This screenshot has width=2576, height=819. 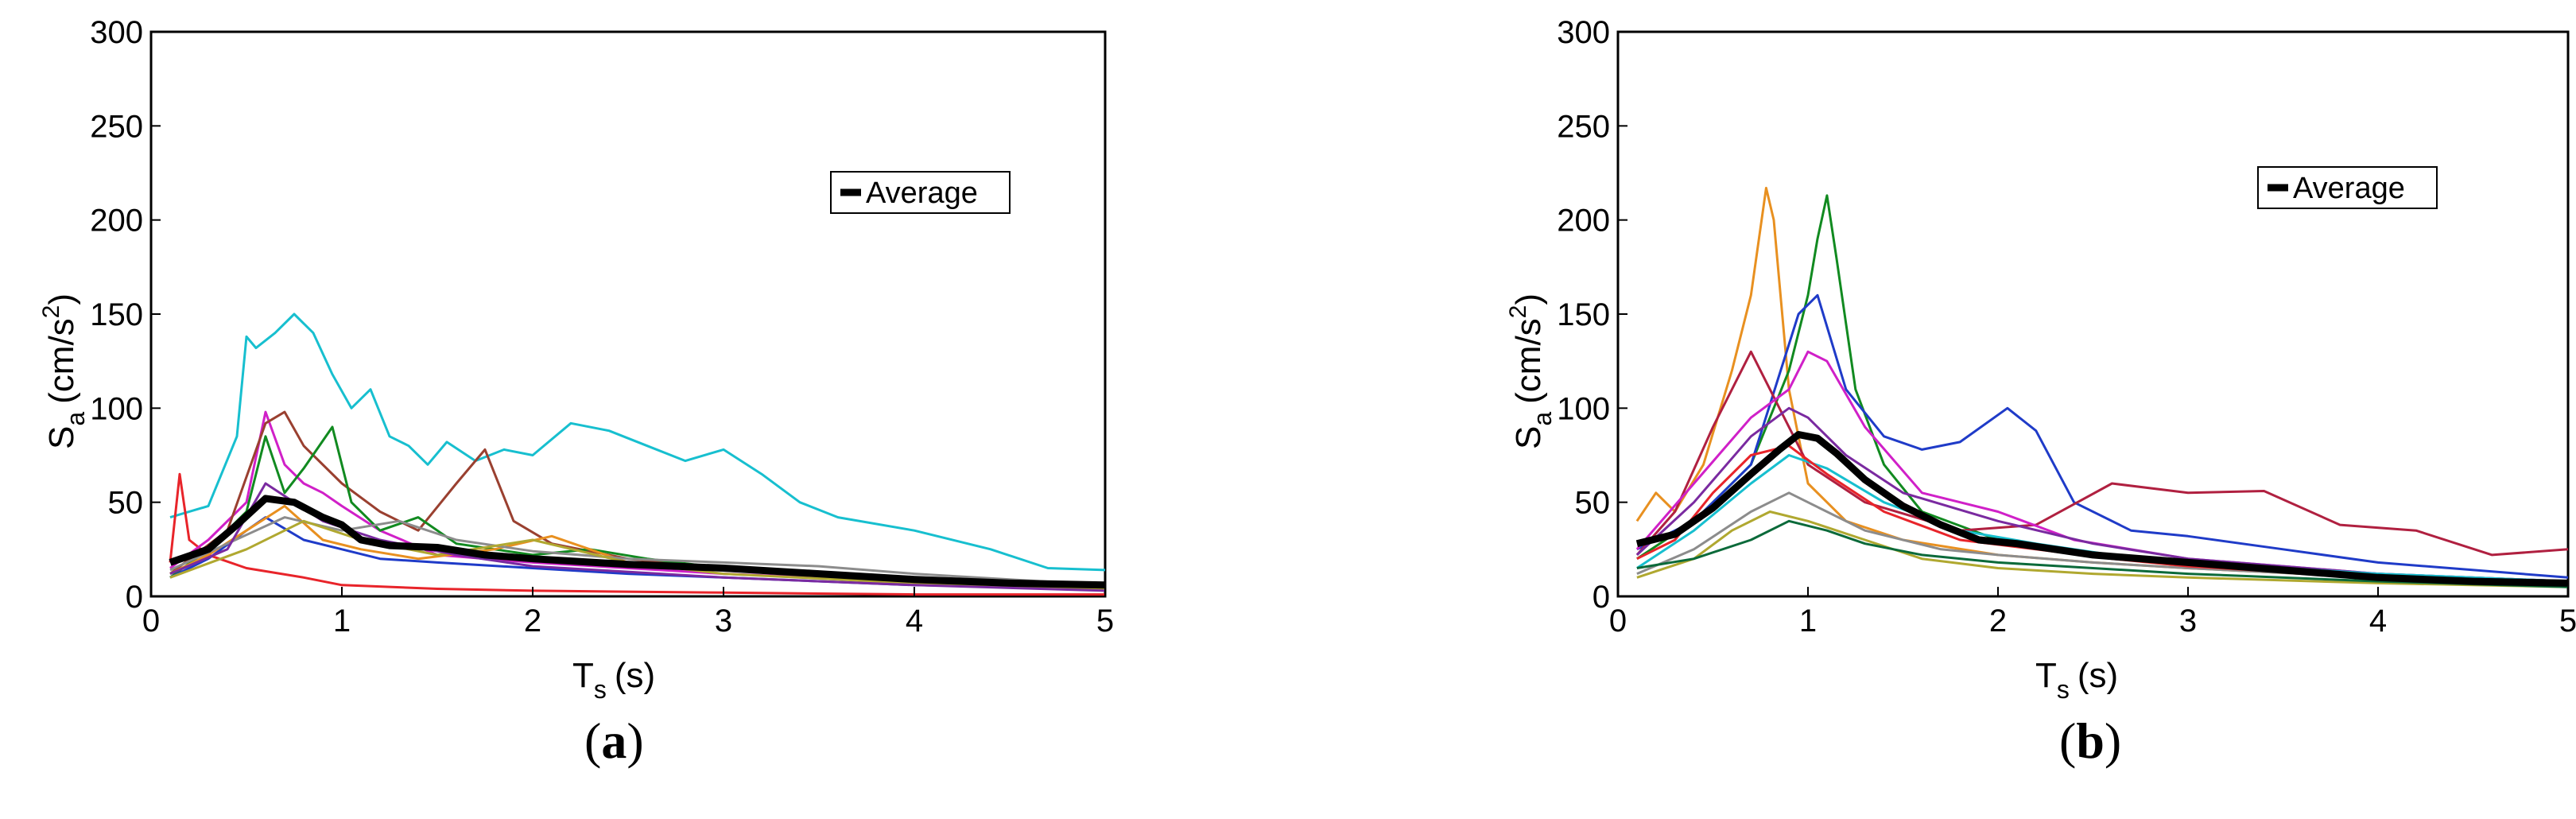 I want to click on series-line-record-gray-a, so click(x=638, y=552).